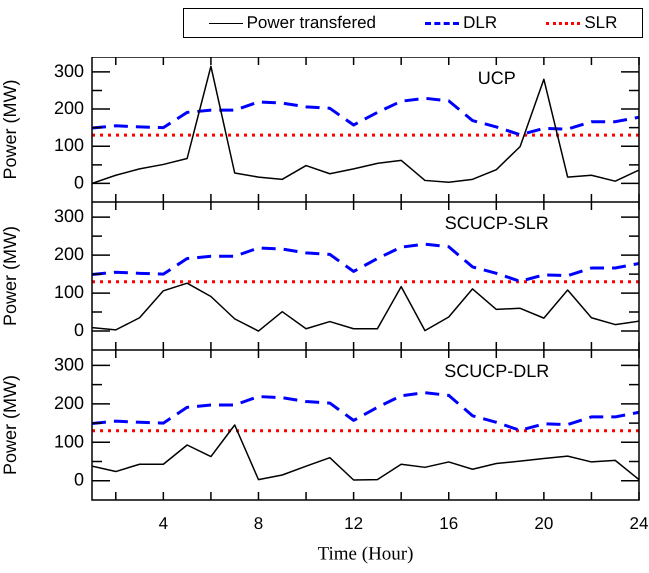  I want to click on x-tick-label: 12, so click(354, 523).